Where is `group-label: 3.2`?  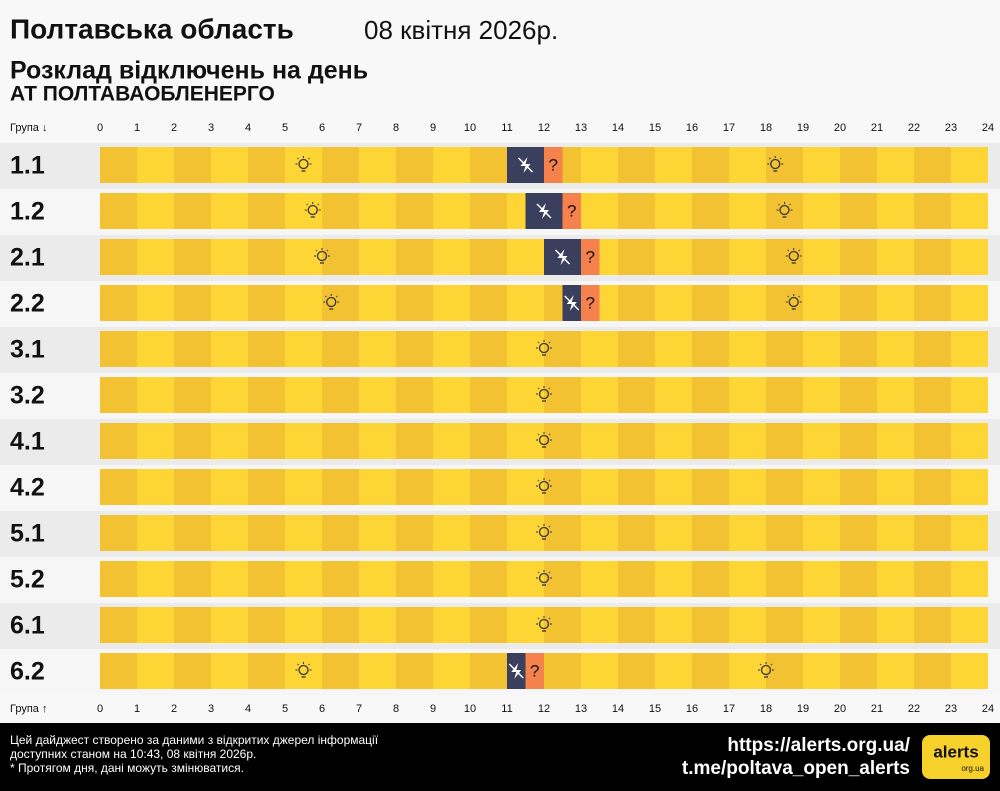 group-label: 3.2 is located at coordinates (27, 396).